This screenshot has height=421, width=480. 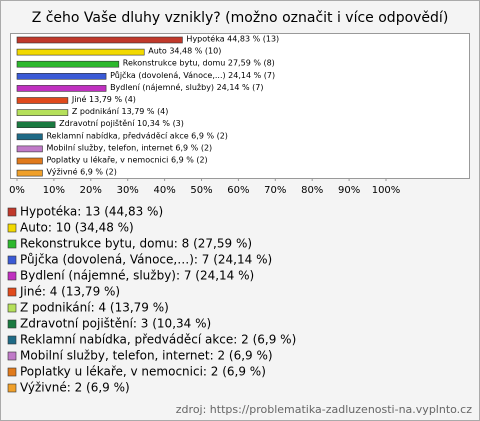 I want to click on x-tick-label: 50%, so click(x=201, y=190).